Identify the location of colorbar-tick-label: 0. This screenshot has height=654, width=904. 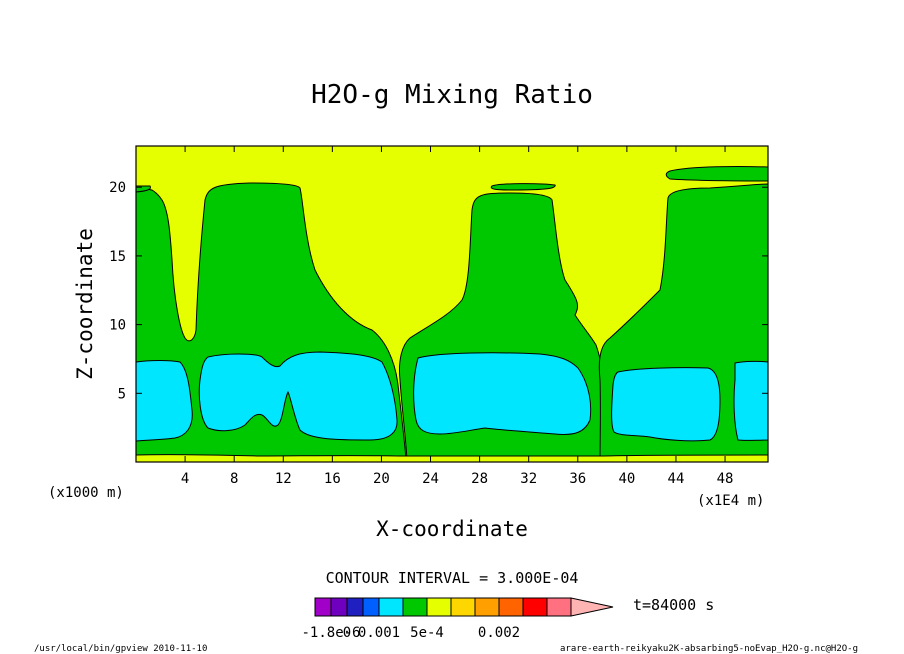
(347, 633).